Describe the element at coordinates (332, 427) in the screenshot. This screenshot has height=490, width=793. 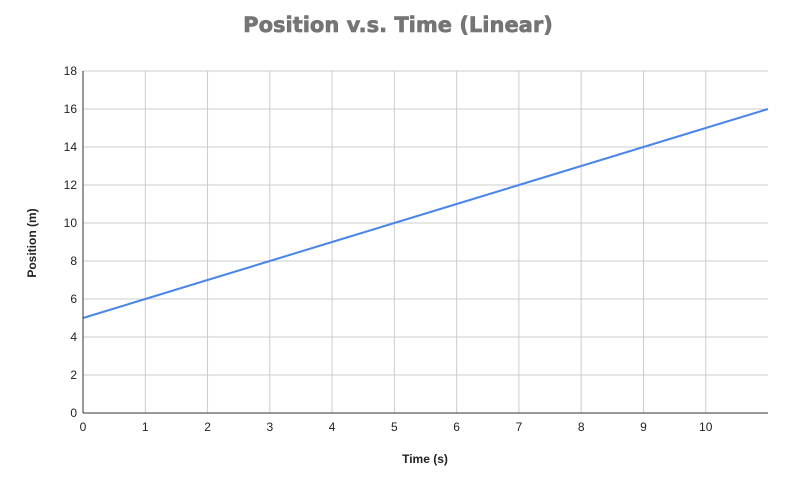
I see `x-tick-label: 4` at that location.